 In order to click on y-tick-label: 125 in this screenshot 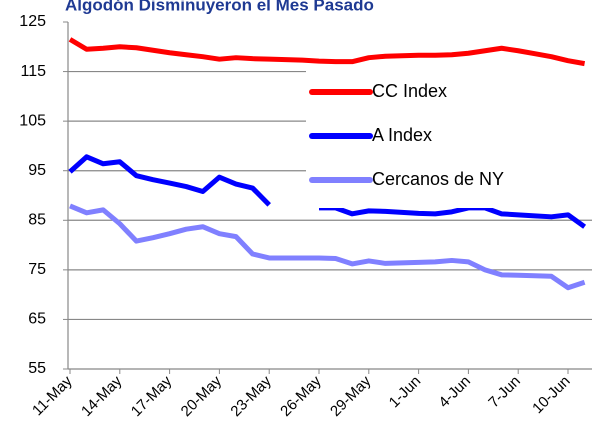, I will do `click(32, 21)`.